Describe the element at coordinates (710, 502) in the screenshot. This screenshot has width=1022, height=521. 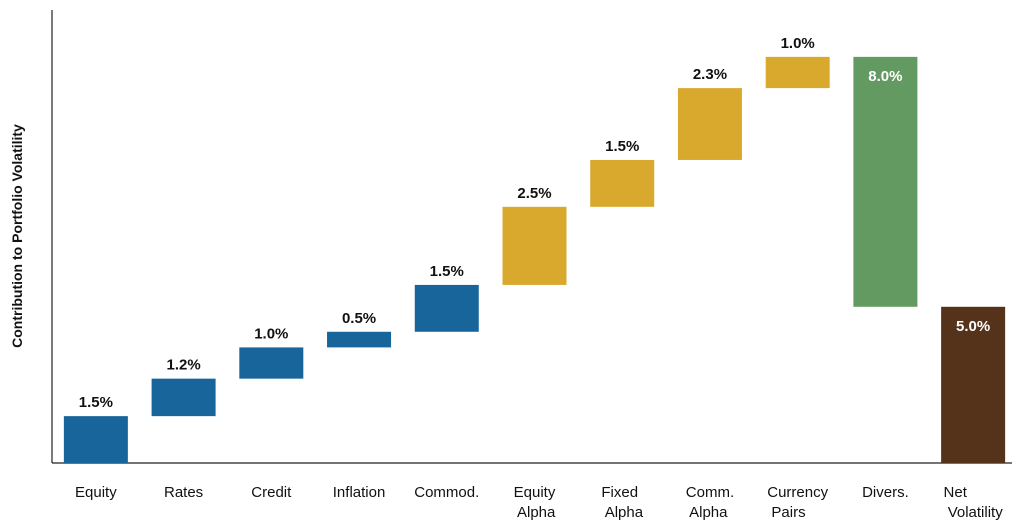
I see `x-tick-label: Comm. Alpha` at that location.